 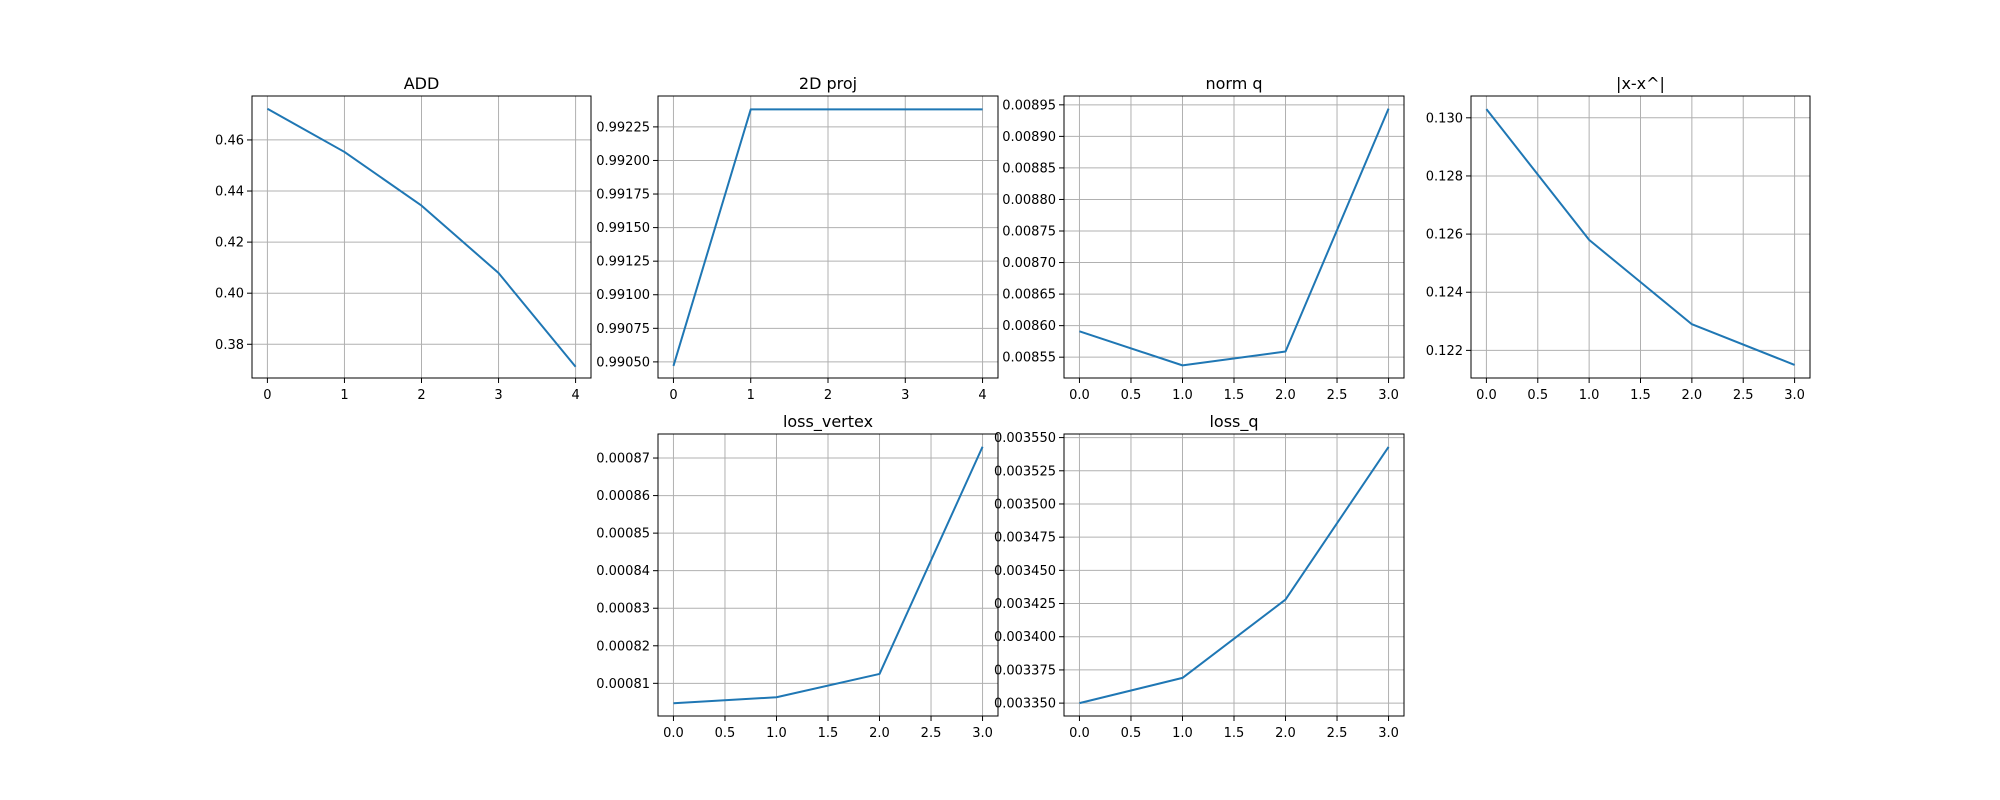 What do you see at coordinates (1029, 295) in the screenshot?
I see `y-tick-label: 0.00865` at bounding box center [1029, 295].